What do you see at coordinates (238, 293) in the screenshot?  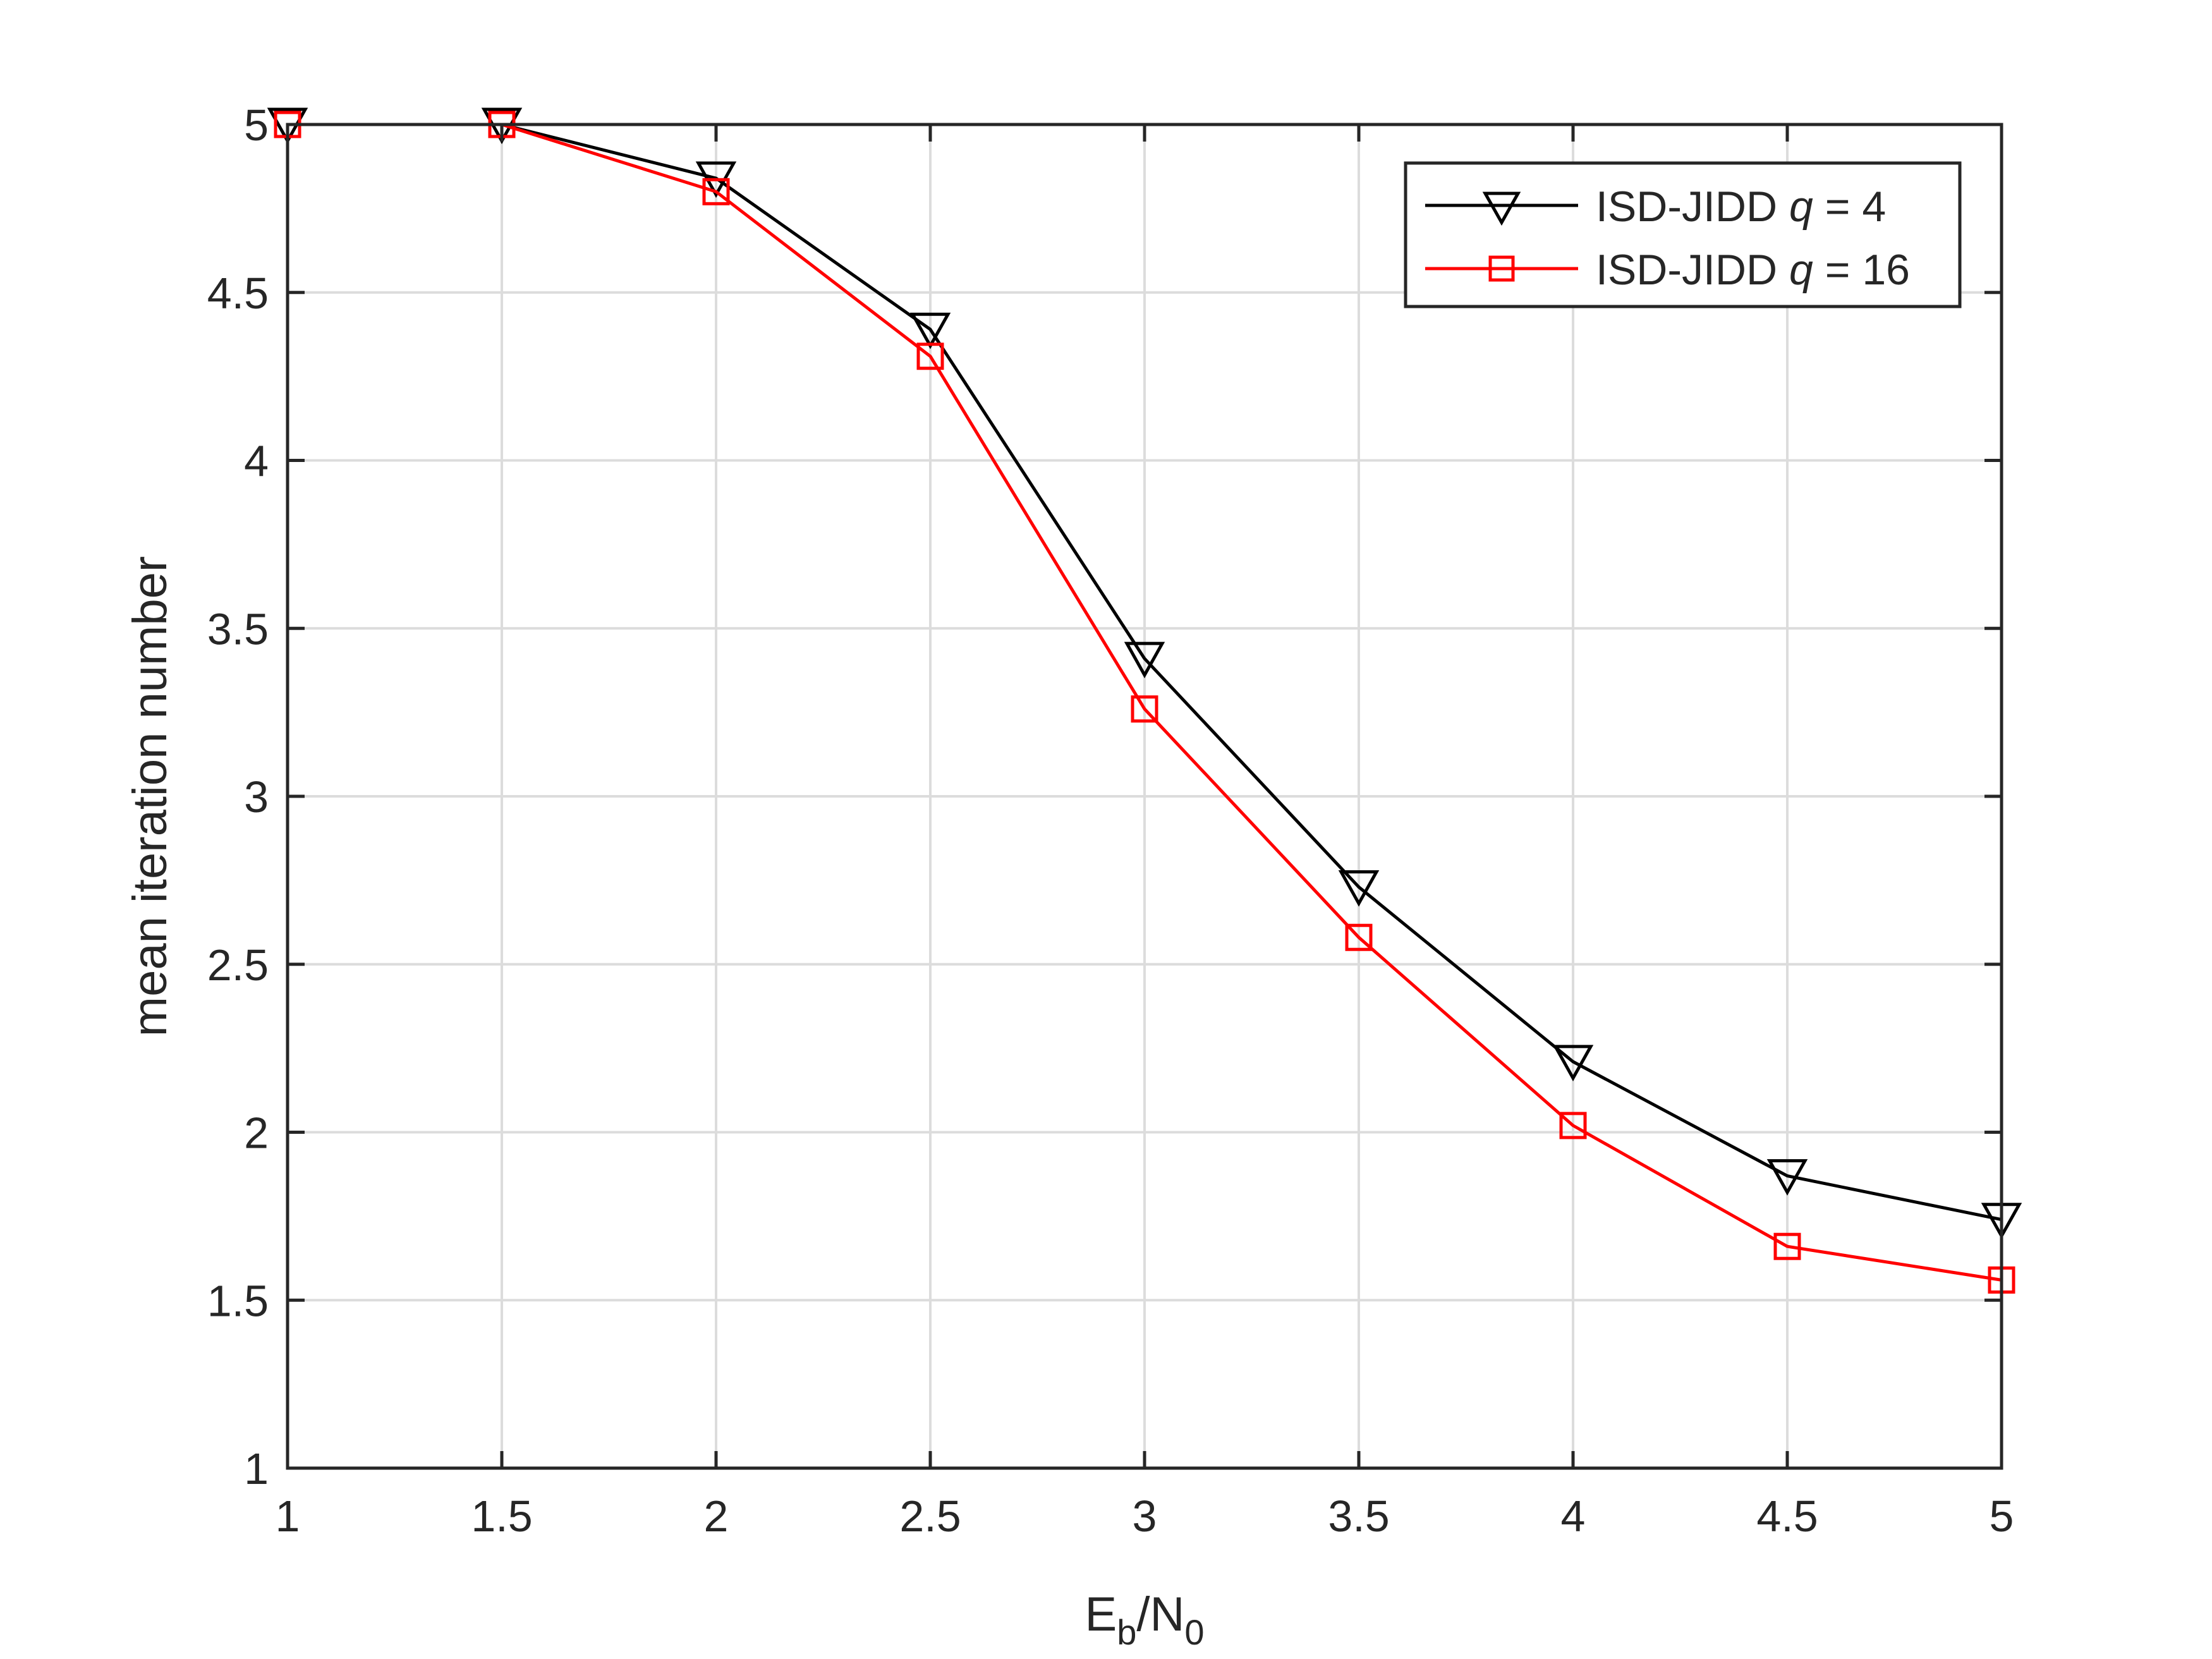 I see `y-tick-label: 4.5` at bounding box center [238, 293].